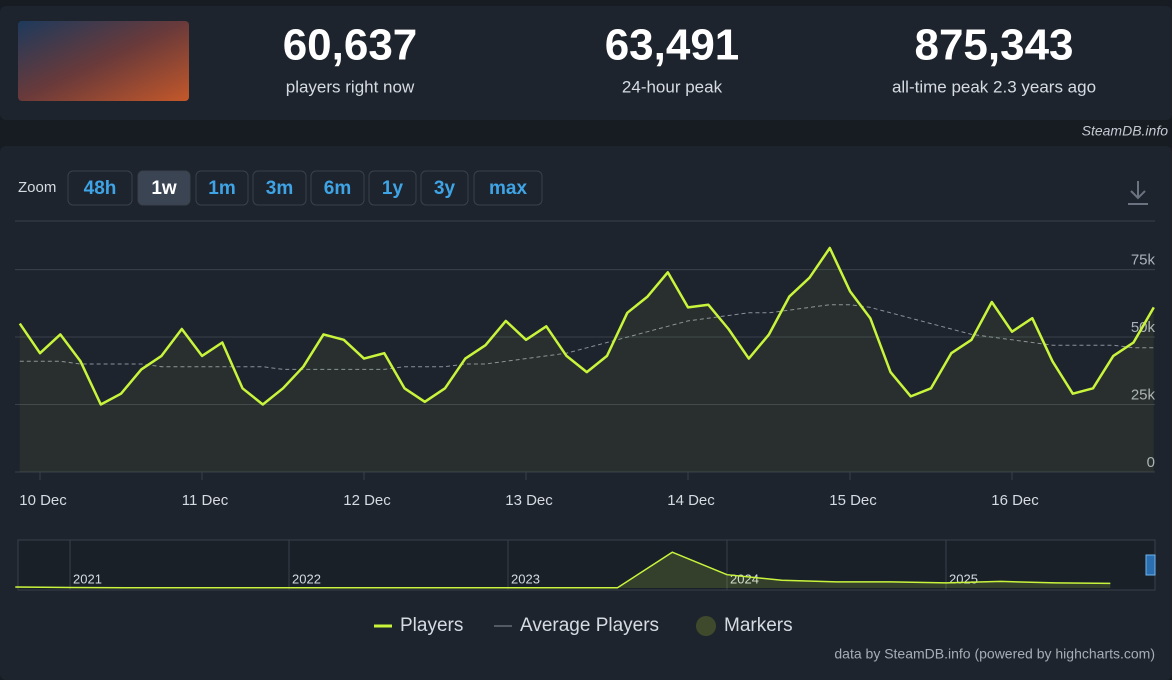 The height and width of the screenshot is (680, 1172). I want to click on zoom-button-label: 3y, so click(445, 188).